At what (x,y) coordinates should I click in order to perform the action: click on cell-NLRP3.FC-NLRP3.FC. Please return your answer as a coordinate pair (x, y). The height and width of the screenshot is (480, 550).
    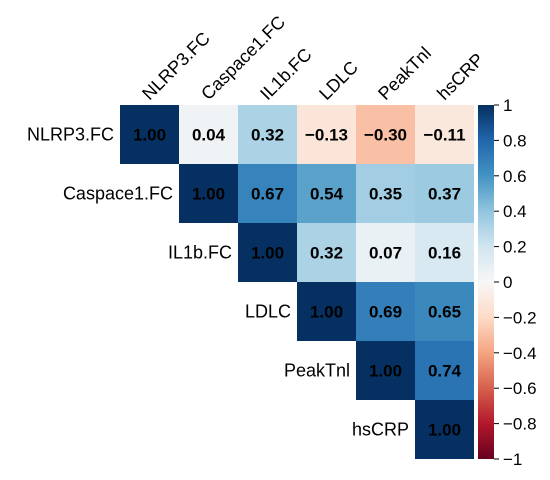
    Looking at the image, I should click on (149, 134).